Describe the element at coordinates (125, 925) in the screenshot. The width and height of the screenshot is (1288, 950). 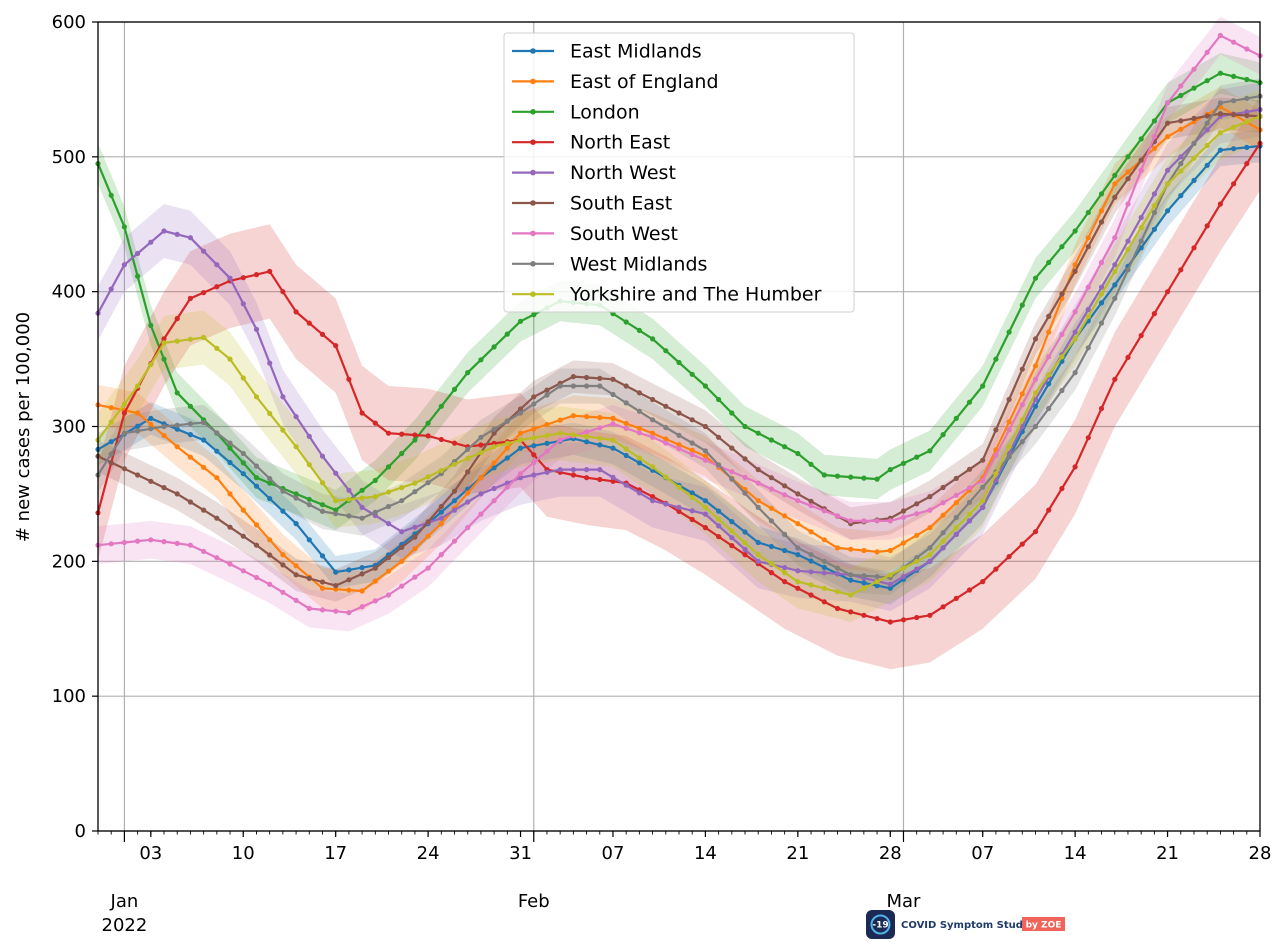
I see `x-year-label: 2022` at that location.